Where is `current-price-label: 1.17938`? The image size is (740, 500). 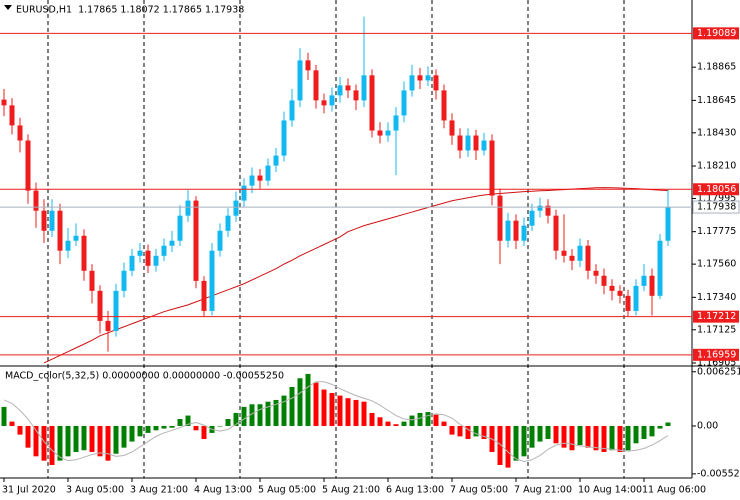 current-price-label: 1.17938 is located at coordinates (716, 207).